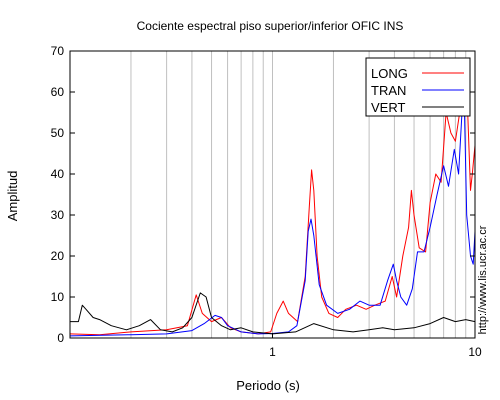 The width and height of the screenshot is (500, 400). I want to click on y-tick-label: 0, so click(60, 338).